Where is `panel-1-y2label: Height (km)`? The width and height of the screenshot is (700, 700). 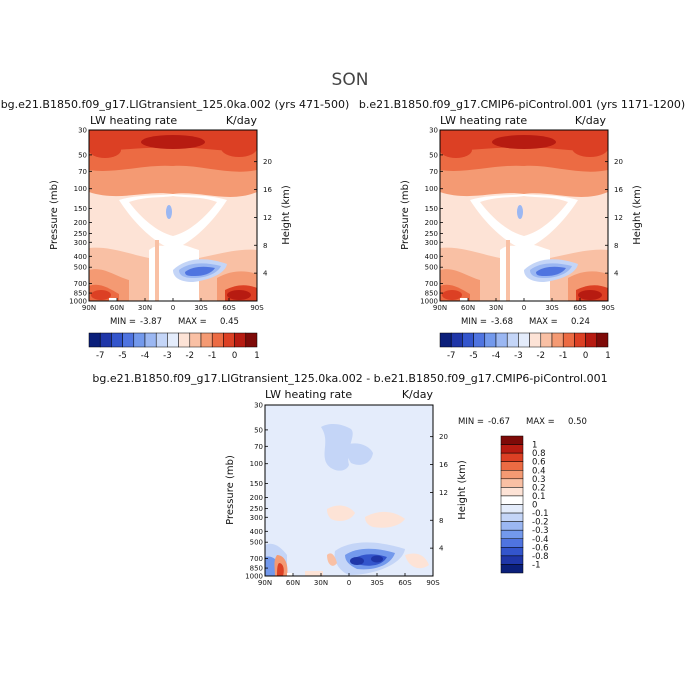 panel-1-y2label: Height (km) is located at coordinates (286, 215).